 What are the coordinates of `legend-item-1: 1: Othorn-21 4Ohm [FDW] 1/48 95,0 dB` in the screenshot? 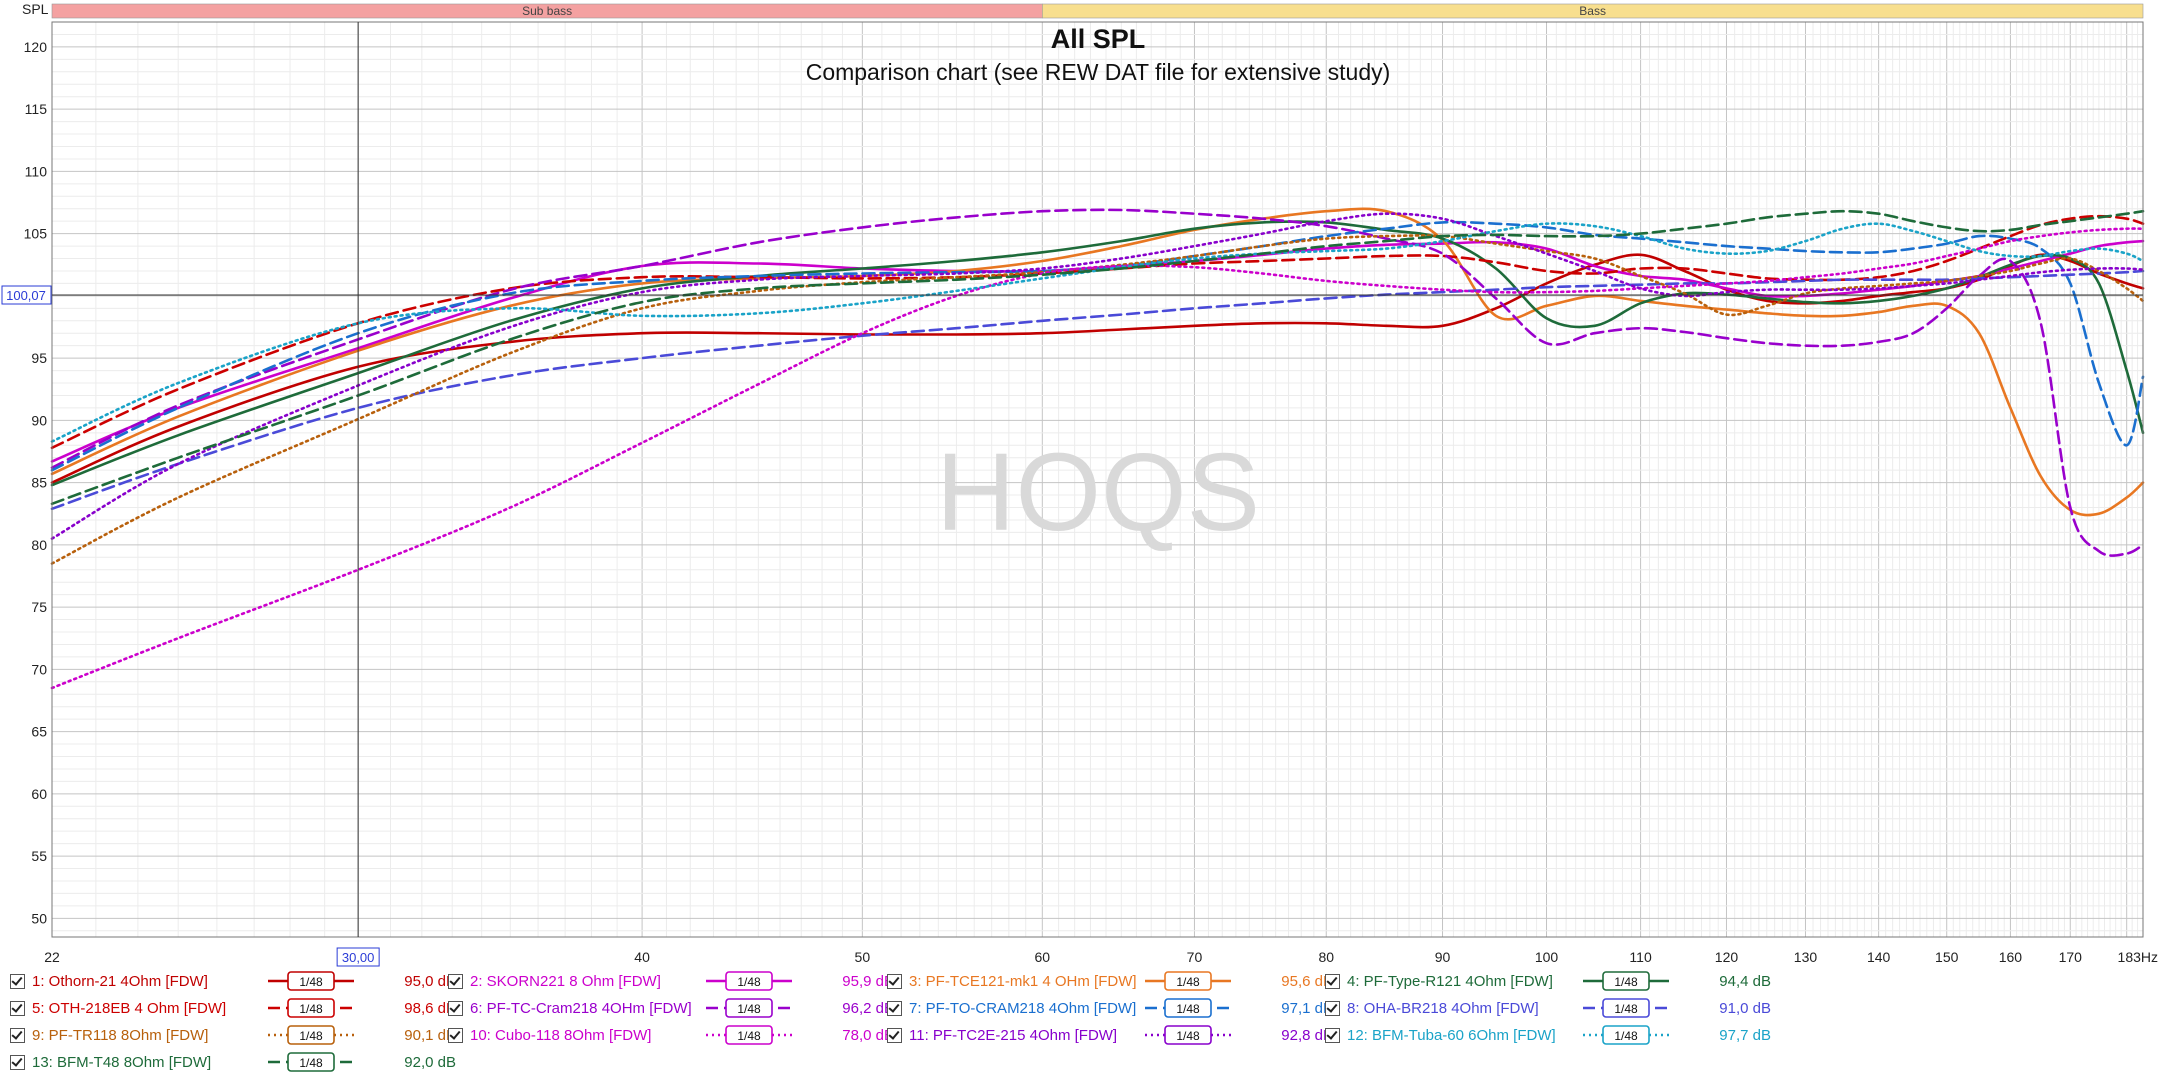 It's located at (233, 981).